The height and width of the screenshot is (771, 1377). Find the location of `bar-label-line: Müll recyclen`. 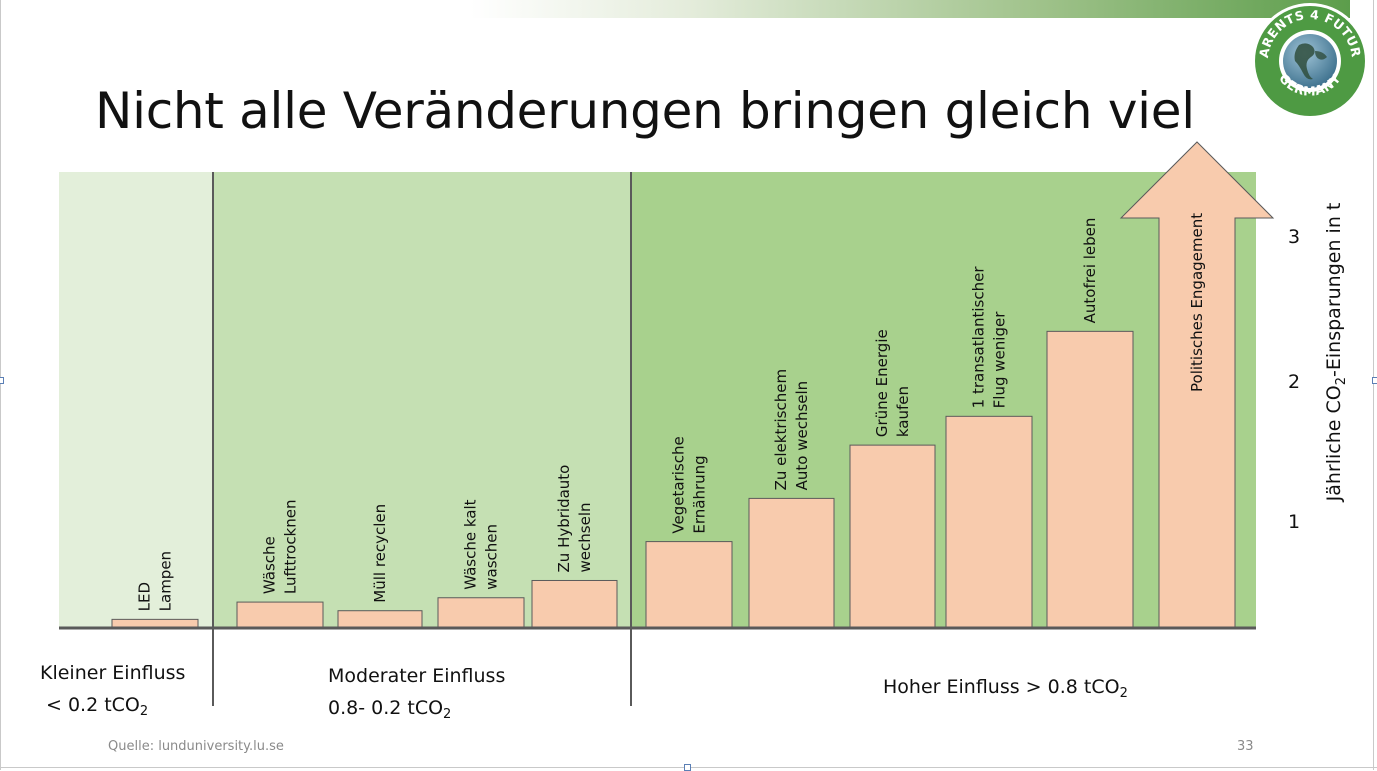

bar-label-line: Müll recyclen is located at coordinates (380, 553).